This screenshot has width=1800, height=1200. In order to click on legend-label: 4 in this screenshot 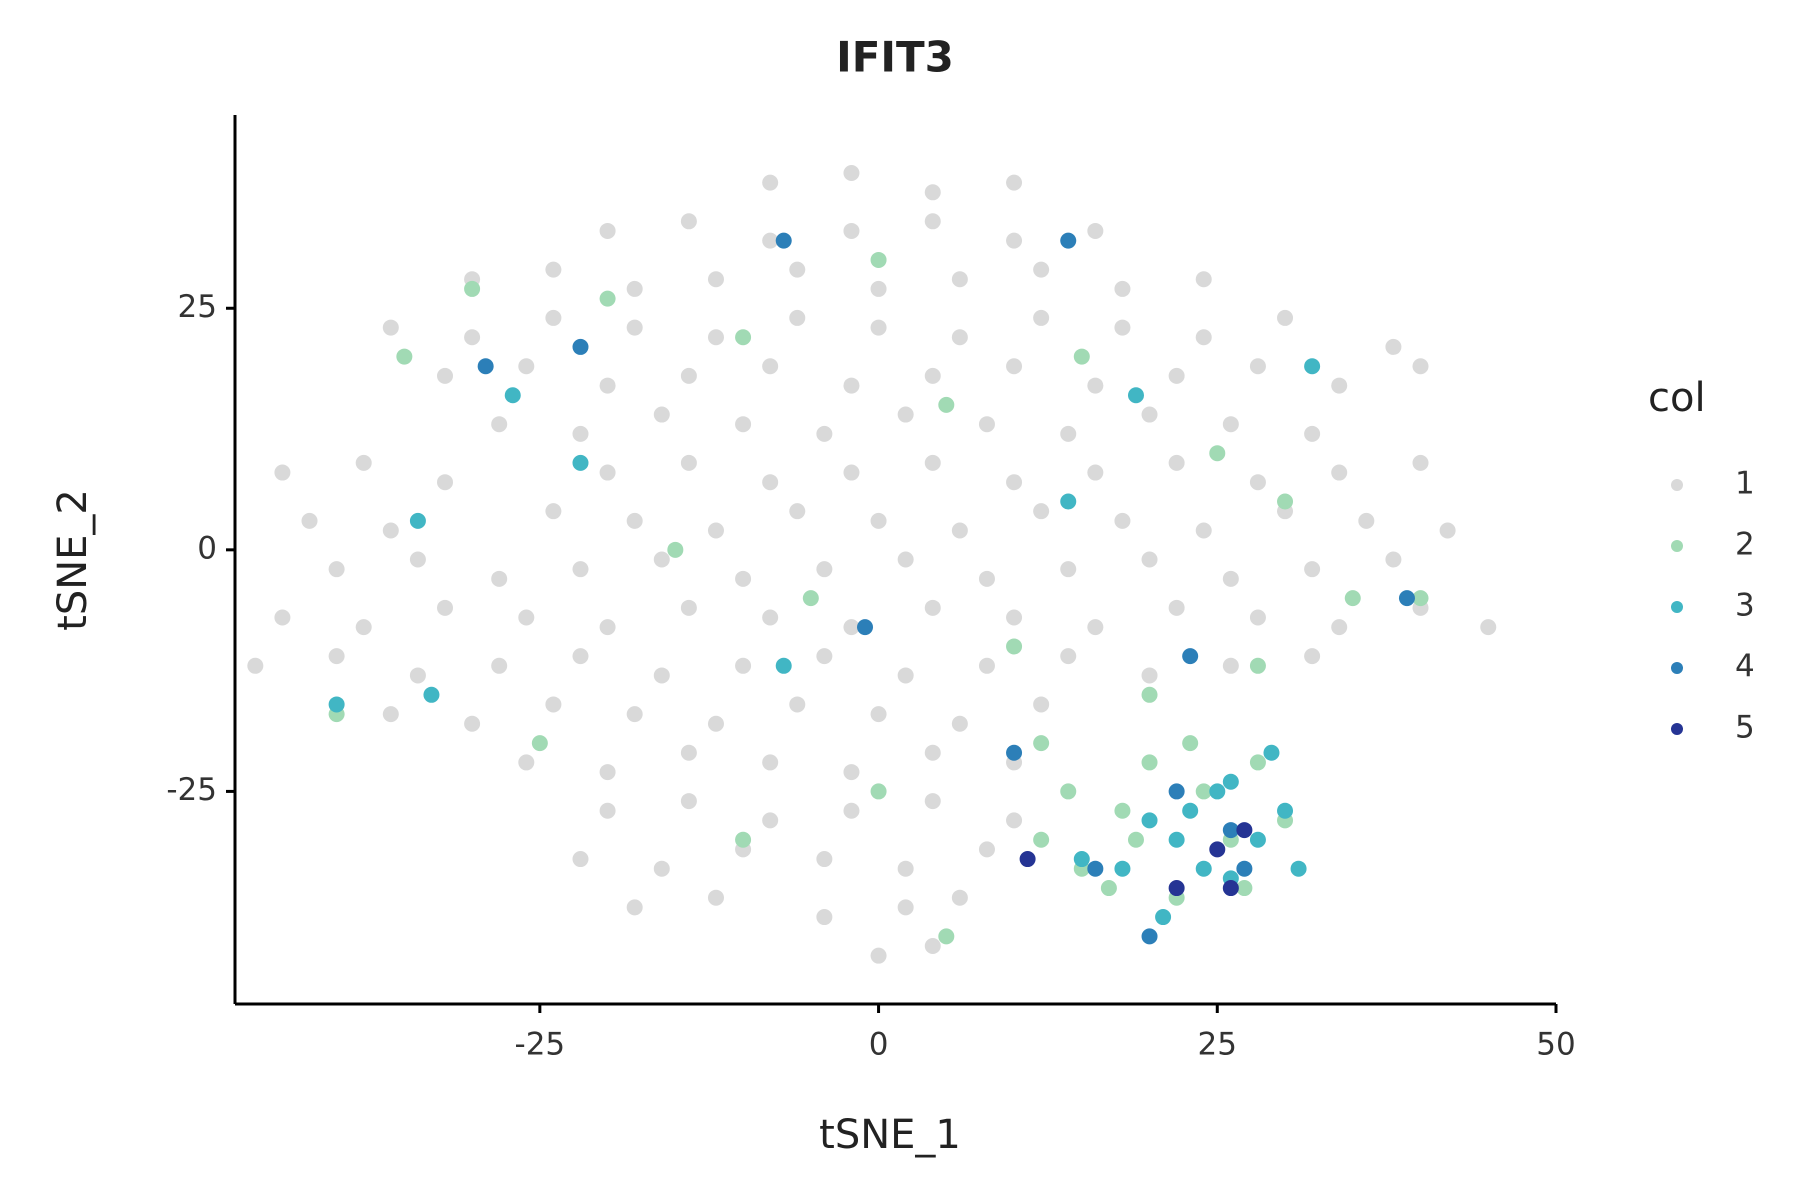, I will do `click(1745, 667)`.